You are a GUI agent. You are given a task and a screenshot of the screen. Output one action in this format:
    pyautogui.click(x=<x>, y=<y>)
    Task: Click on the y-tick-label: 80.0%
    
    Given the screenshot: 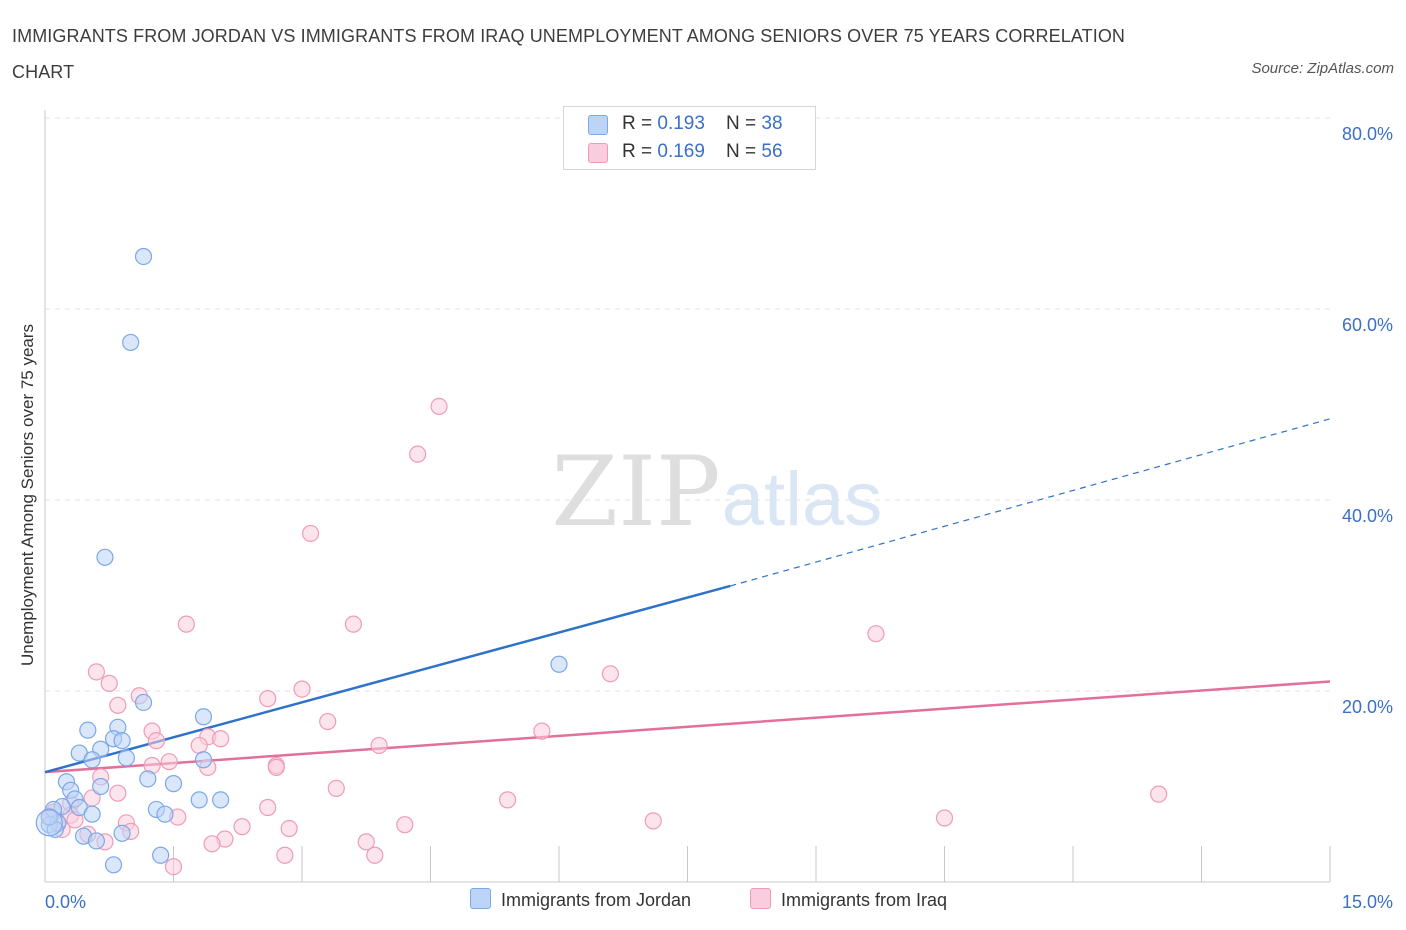 What is the action you would take?
    pyautogui.click(x=1367, y=134)
    